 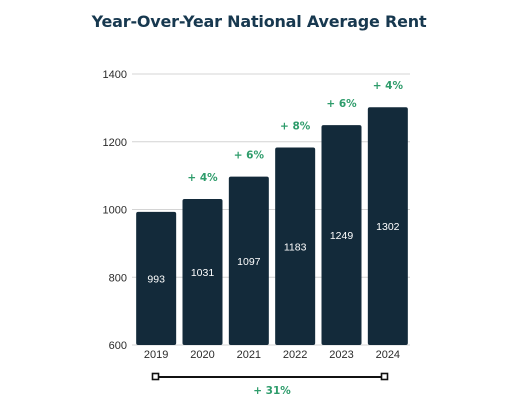 I want to click on bracket-end-marker, so click(x=384, y=376).